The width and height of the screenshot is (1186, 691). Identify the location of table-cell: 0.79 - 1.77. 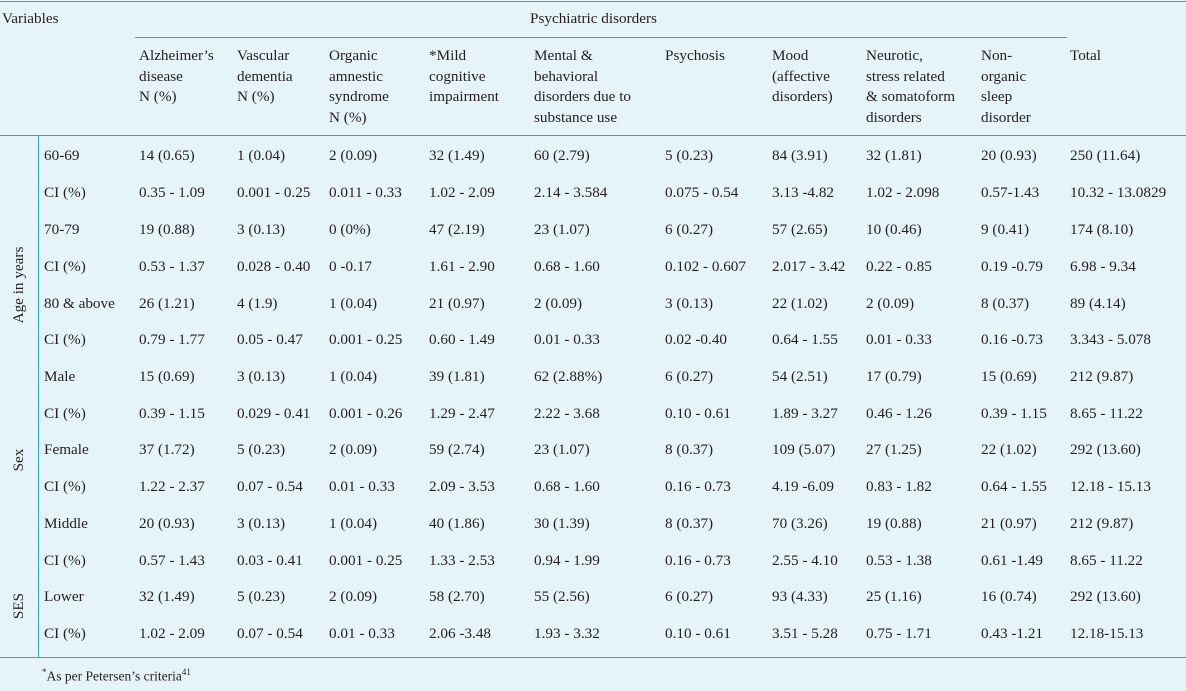
(172, 339).